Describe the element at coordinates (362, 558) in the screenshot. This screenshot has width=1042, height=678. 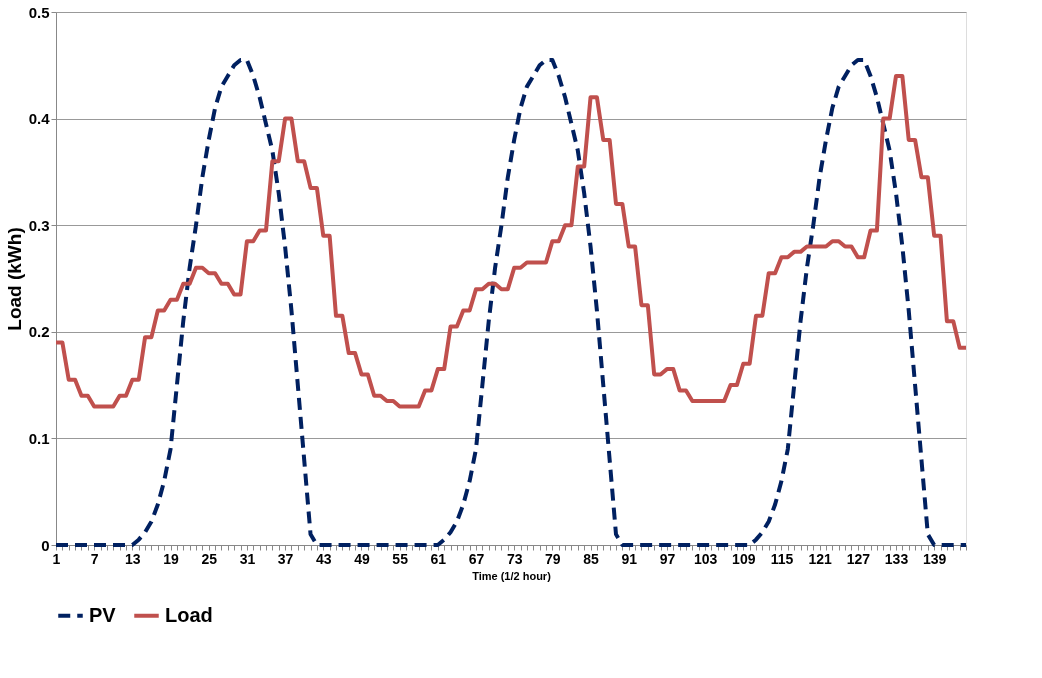
I see `x-tick-label: 49` at that location.